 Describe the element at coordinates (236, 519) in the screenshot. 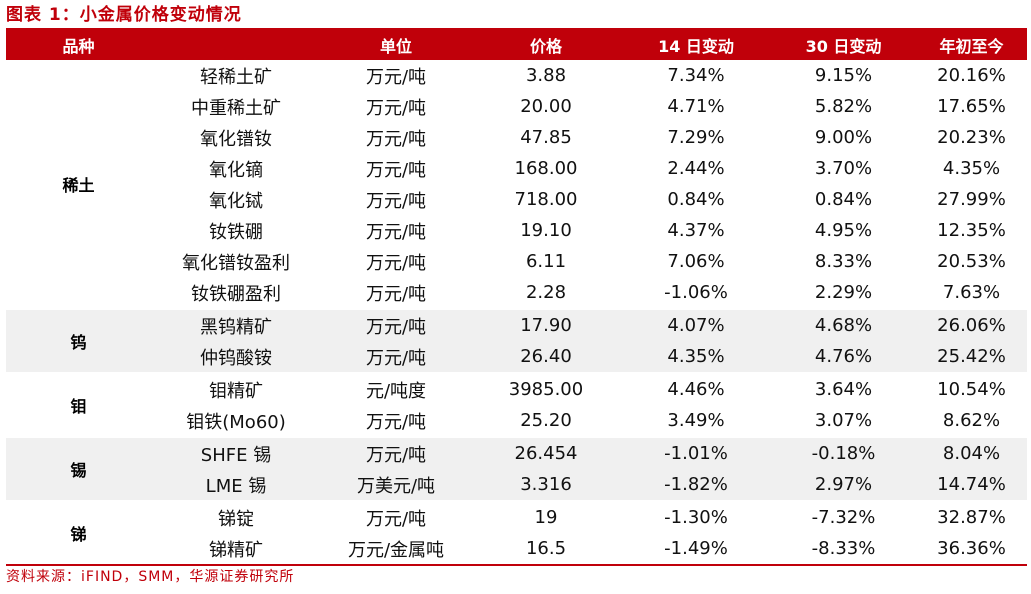

I see `item-name: 锑锭` at that location.